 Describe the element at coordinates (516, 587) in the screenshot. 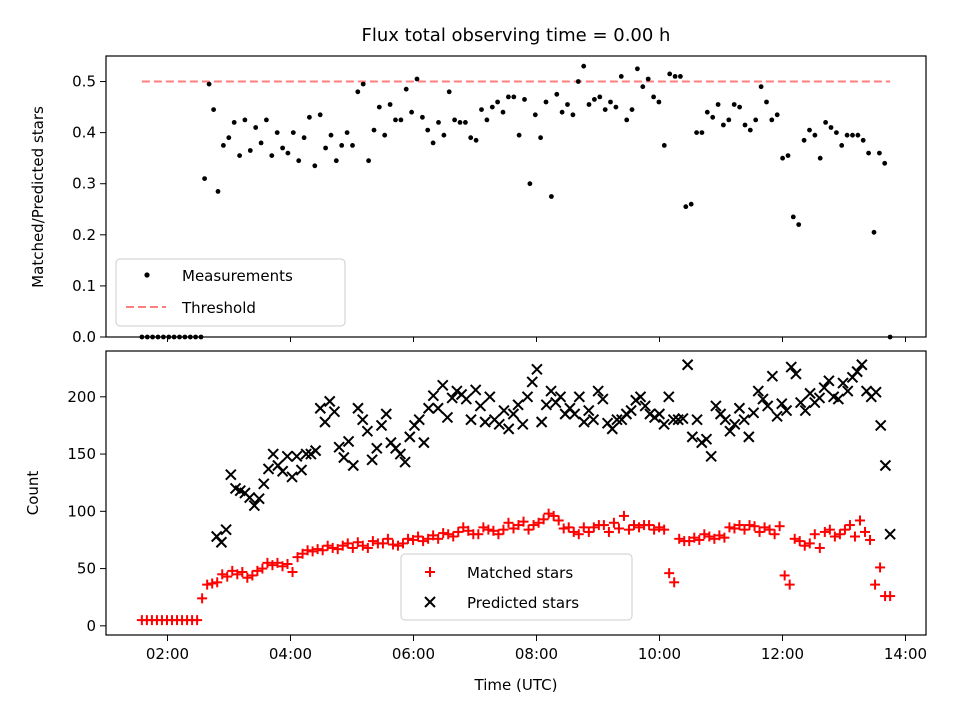

I see `bottom-legend: Matched stars Predicted stars` at that location.